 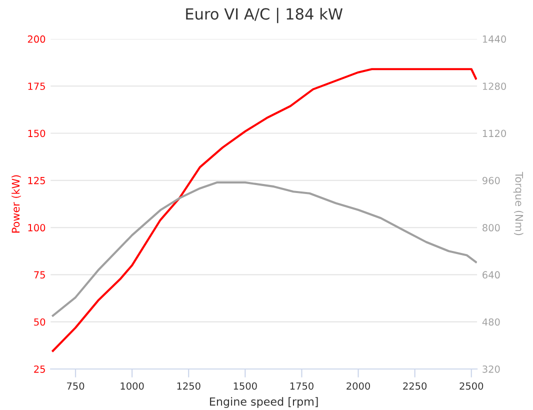 What do you see at coordinates (302, 386) in the screenshot?
I see `x-tick-label: 1750` at bounding box center [302, 386].